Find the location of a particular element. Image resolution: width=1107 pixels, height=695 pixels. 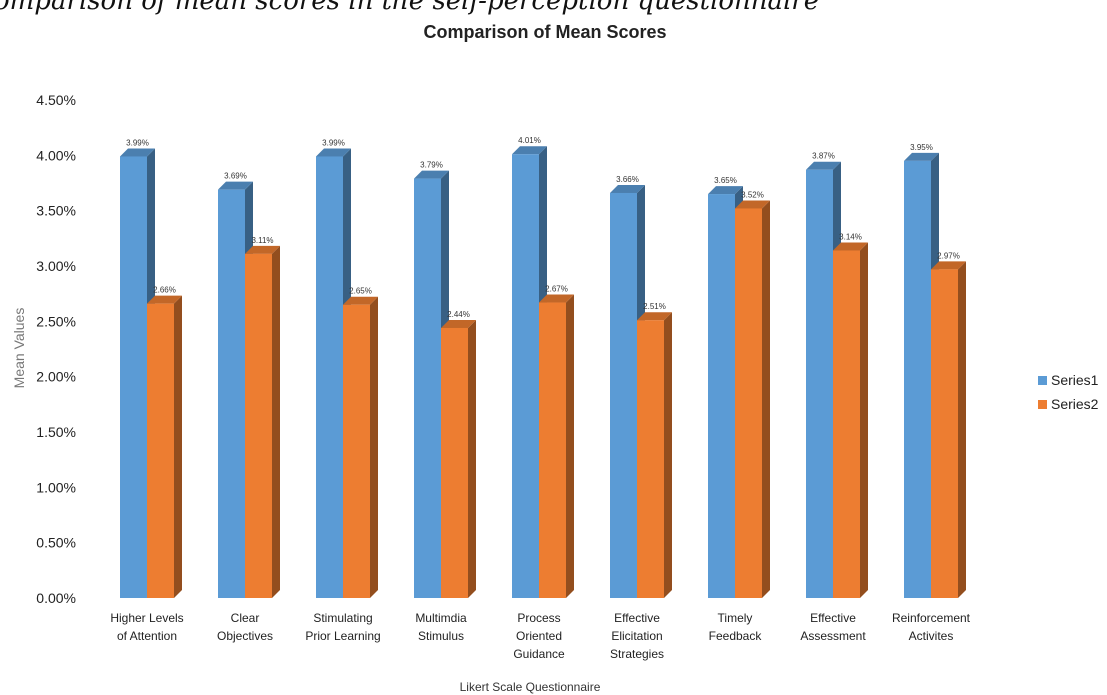

y-tick-label: 4.50% is located at coordinates (56, 100).